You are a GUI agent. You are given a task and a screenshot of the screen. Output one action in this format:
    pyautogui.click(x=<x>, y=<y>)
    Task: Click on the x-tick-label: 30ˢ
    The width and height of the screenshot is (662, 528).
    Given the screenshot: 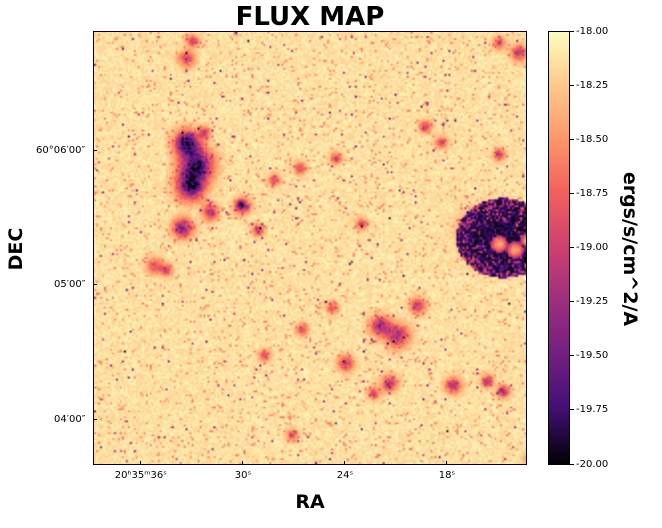 What is the action you would take?
    pyautogui.click(x=243, y=475)
    